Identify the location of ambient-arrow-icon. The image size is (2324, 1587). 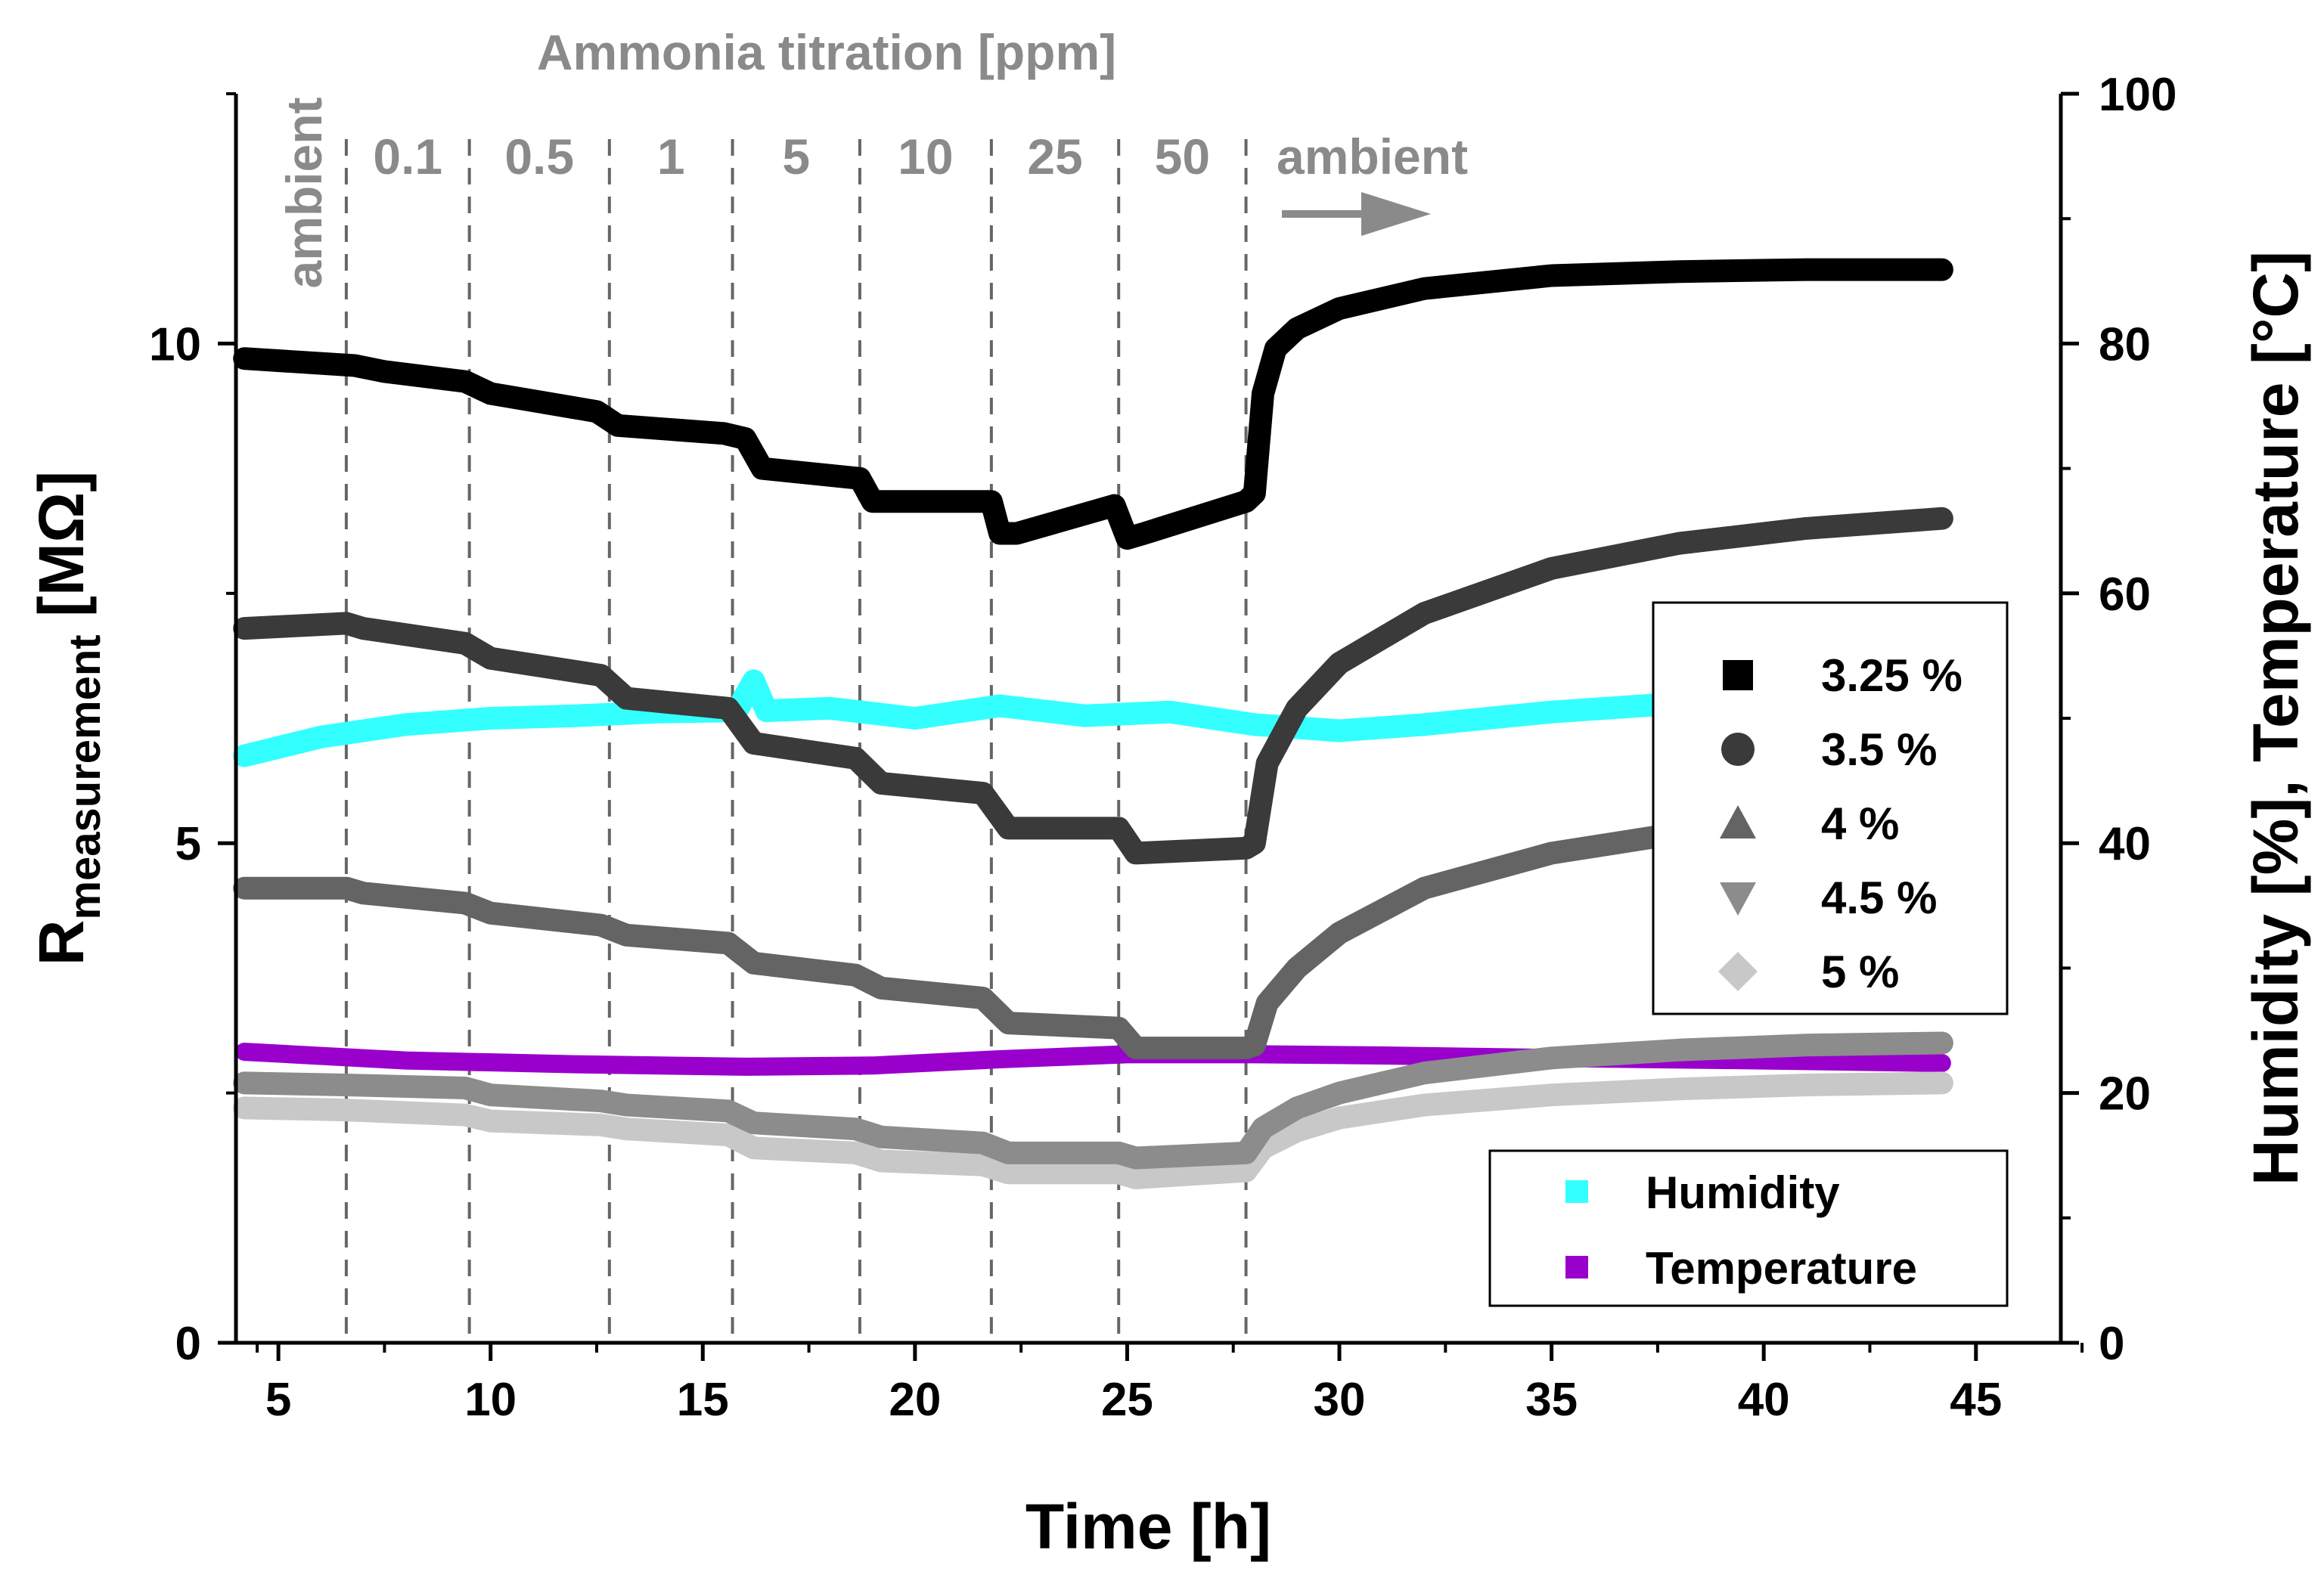
(1356, 214).